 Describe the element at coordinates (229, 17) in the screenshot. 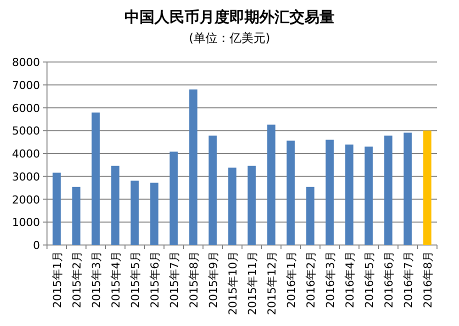

I see `chart-title: 中国人民币月度即期外汇交易量` at that location.